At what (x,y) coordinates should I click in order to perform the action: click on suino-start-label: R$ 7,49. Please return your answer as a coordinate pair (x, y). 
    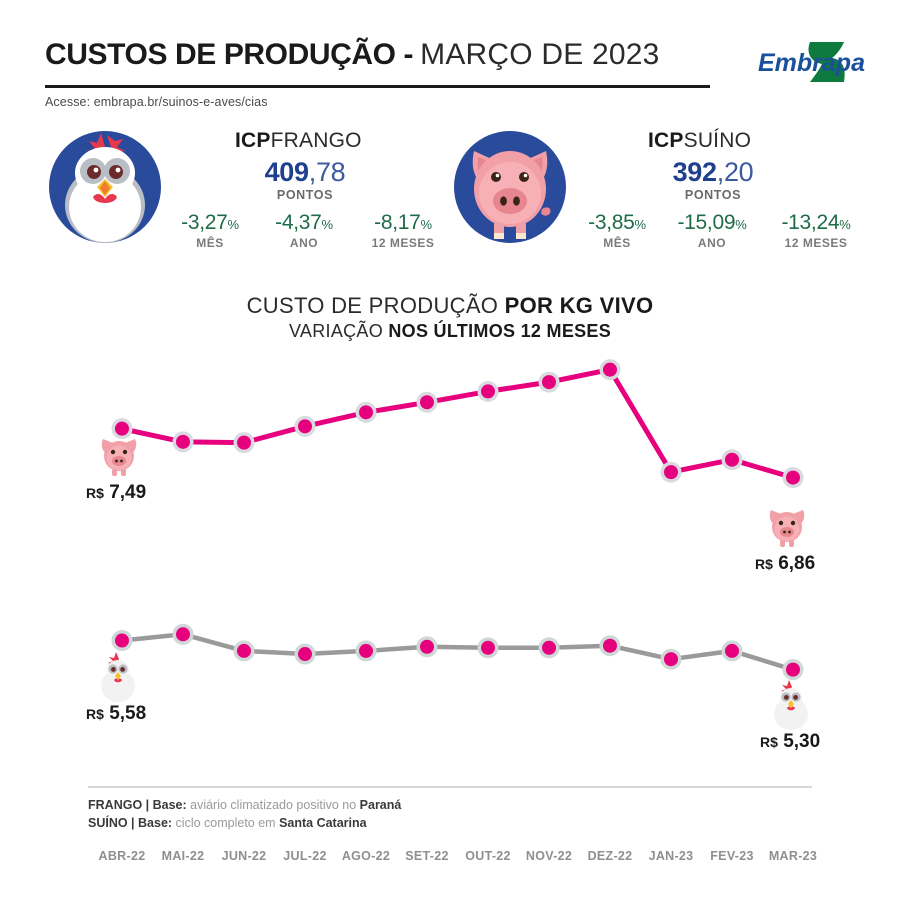
    Looking at the image, I should click on (116, 493).